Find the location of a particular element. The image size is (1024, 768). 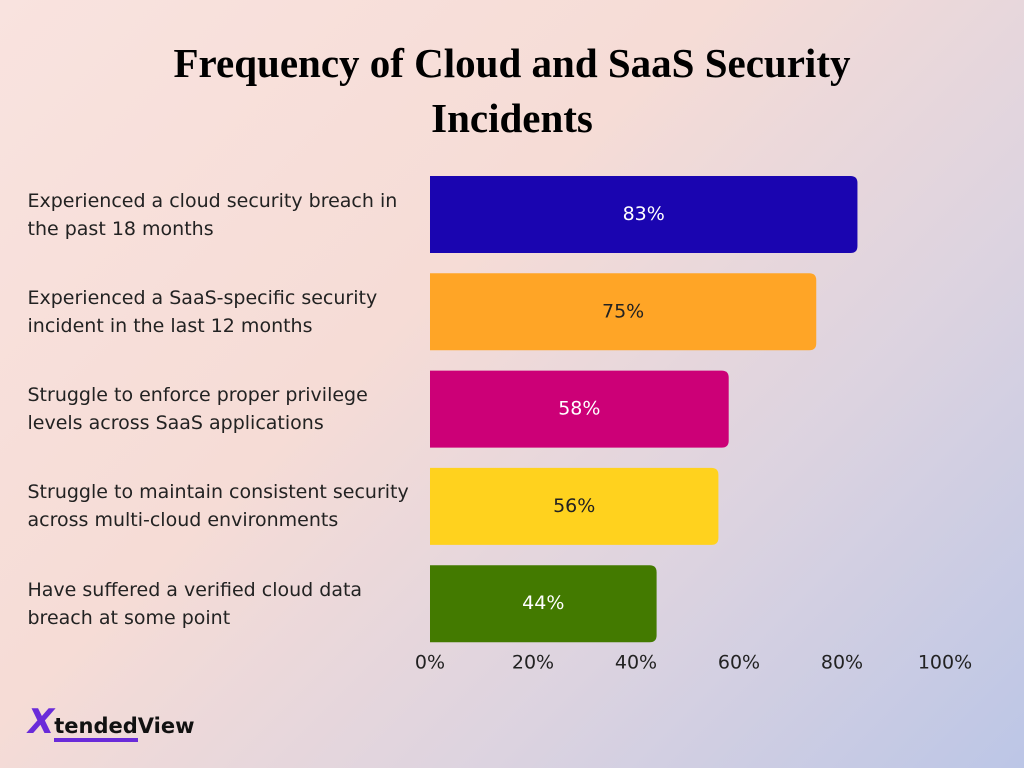

logo: XtendedView is located at coordinates (111, 722).